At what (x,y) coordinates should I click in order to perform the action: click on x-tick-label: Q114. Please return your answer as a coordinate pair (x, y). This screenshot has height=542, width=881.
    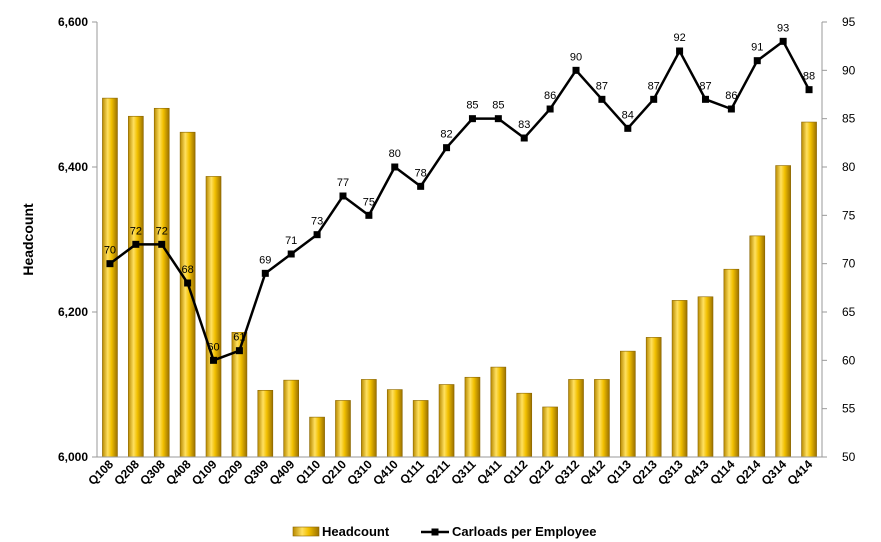
    Looking at the image, I should click on (722, 472).